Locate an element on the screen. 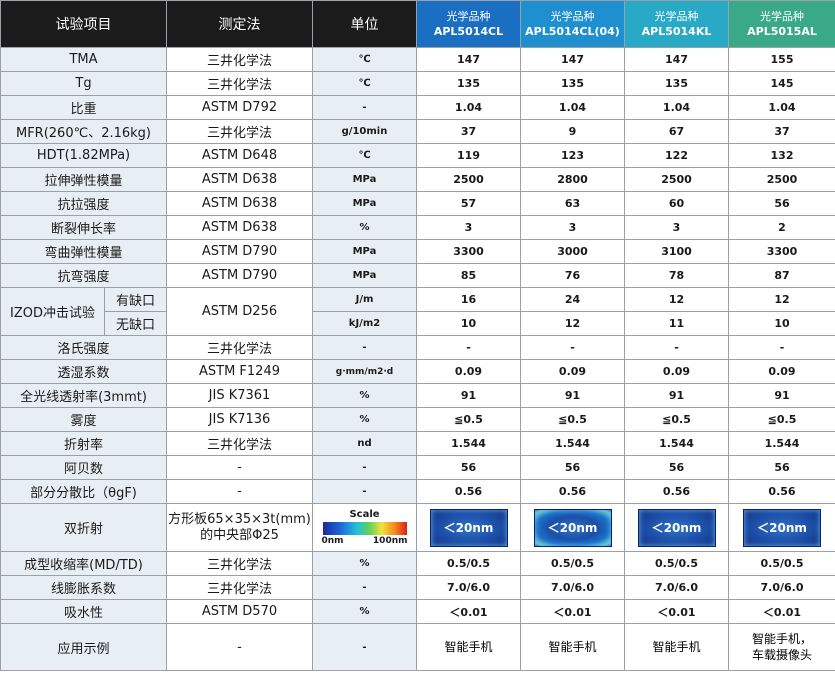  row-value: 85 is located at coordinates (468, 275).